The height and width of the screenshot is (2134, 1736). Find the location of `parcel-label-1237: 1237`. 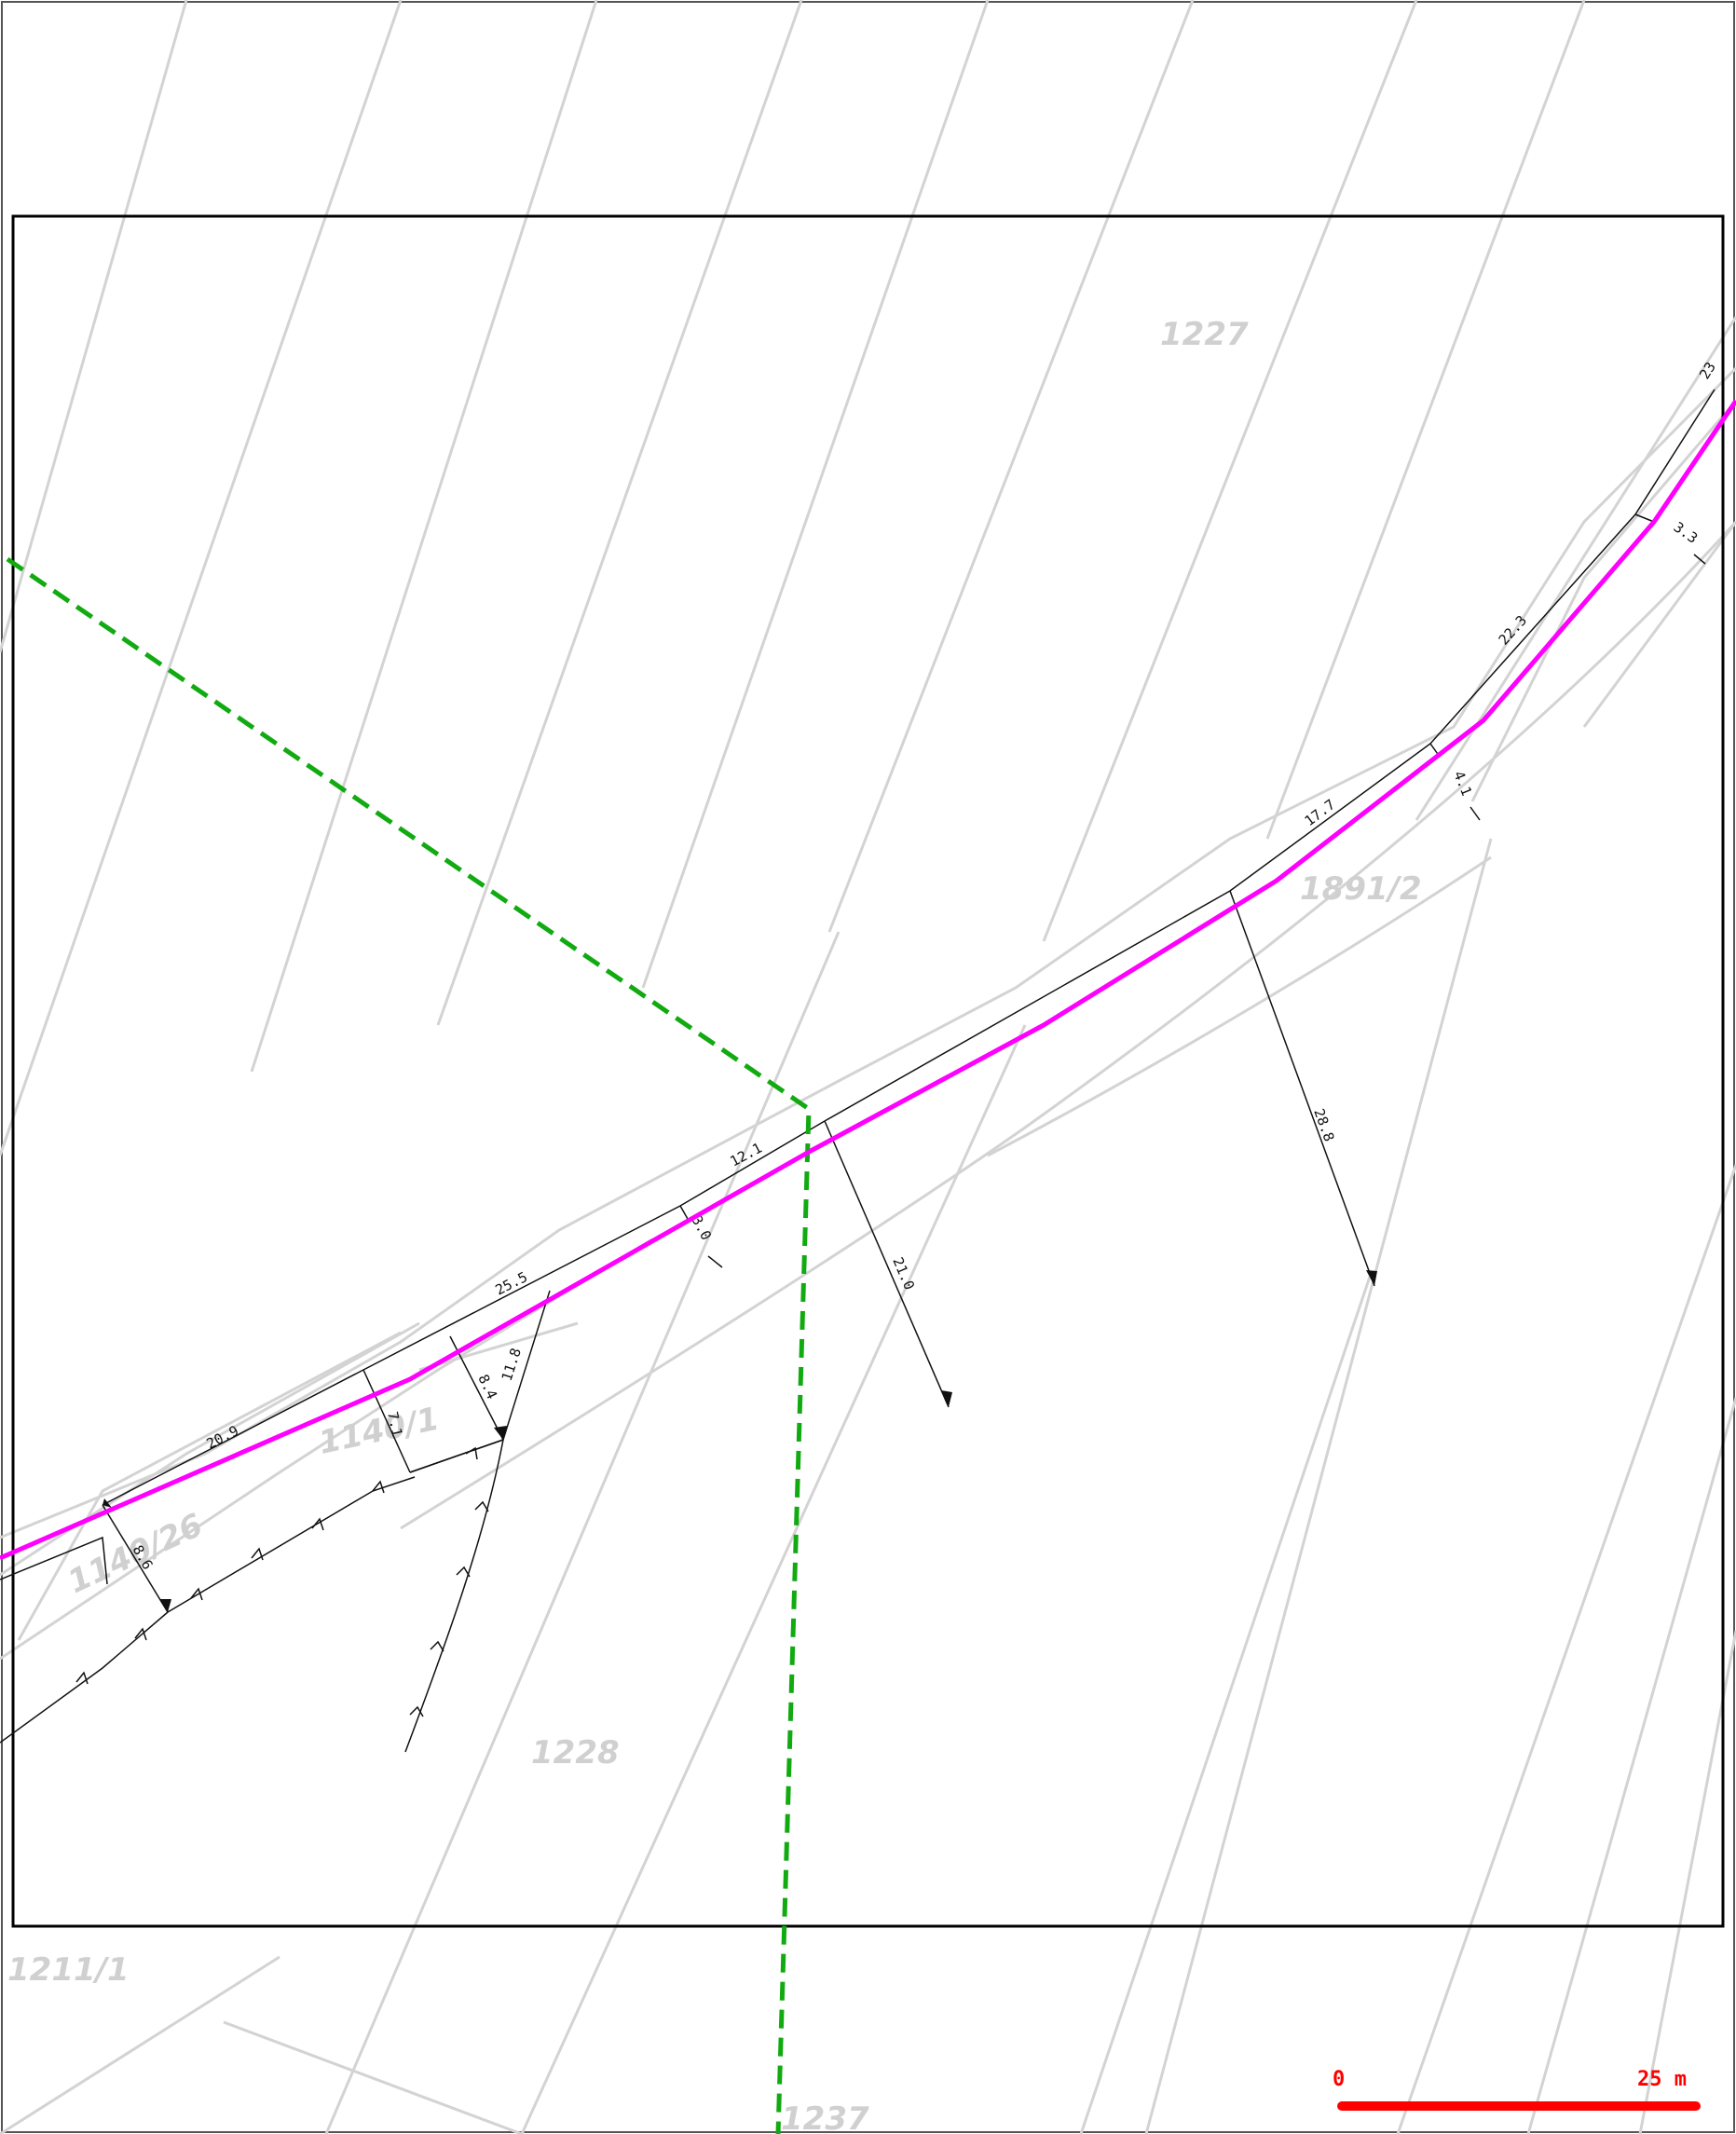

parcel-label-1237: 1237 is located at coordinates (825, 2117).